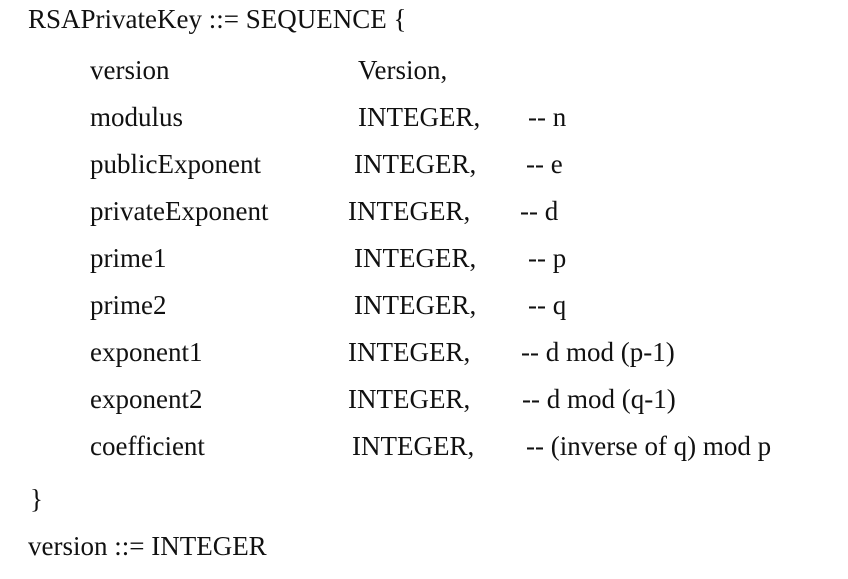 The width and height of the screenshot is (848, 579). What do you see at coordinates (147, 546) in the screenshot?
I see `version-definition: version ::= INTEGER` at bounding box center [147, 546].